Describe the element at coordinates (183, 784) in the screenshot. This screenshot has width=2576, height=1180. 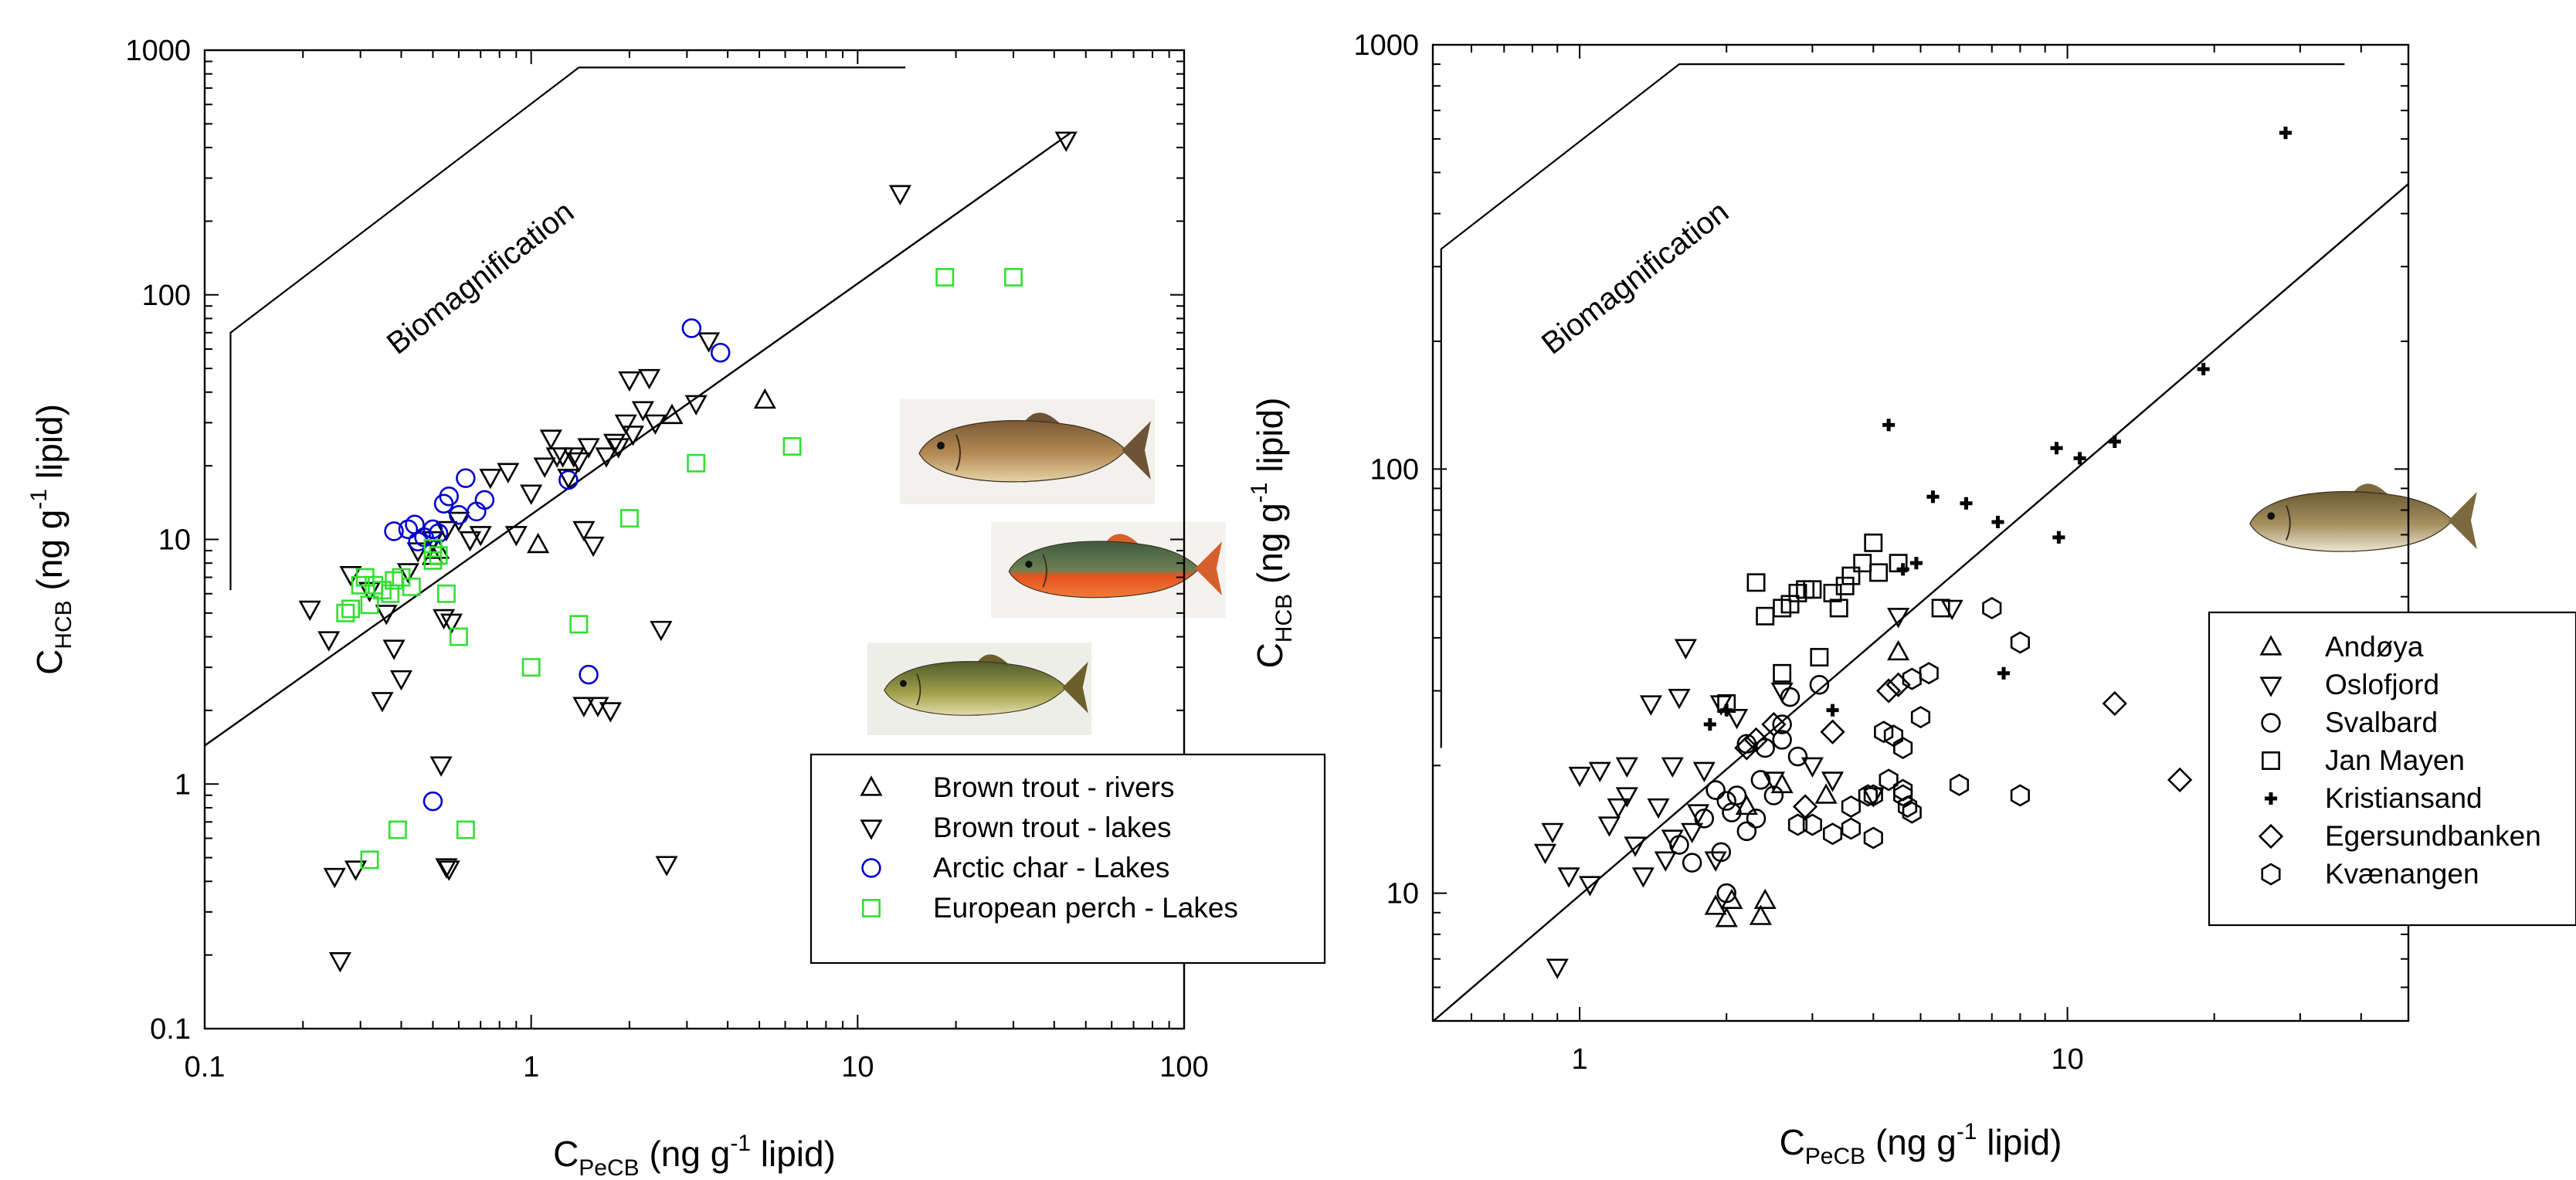
I see `y-tick-label: 1` at that location.